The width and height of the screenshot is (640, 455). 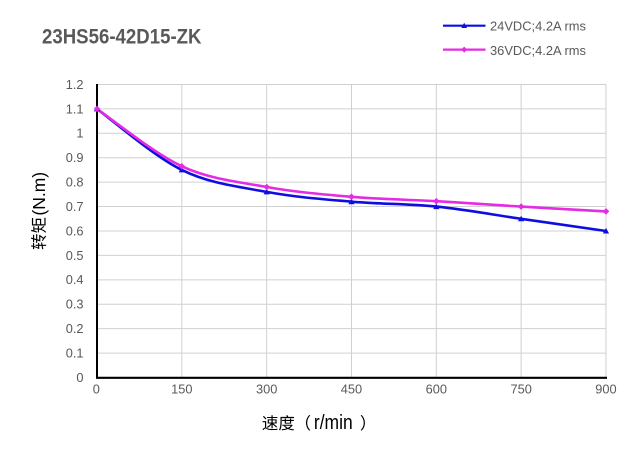 I want to click on svg-text: 450, so click(x=351, y=389).